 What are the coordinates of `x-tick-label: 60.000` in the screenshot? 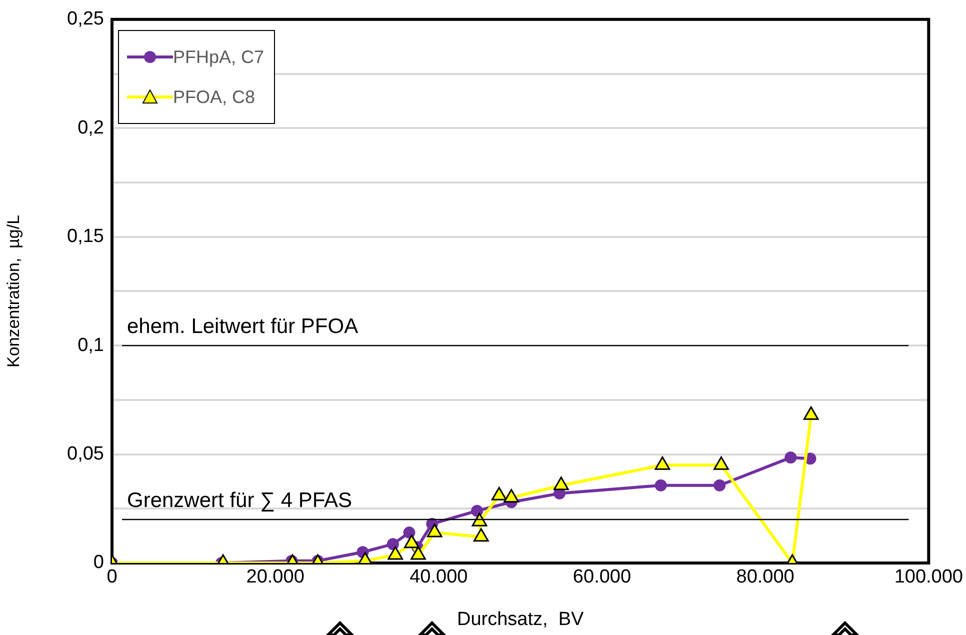 It's located at (602, 577).